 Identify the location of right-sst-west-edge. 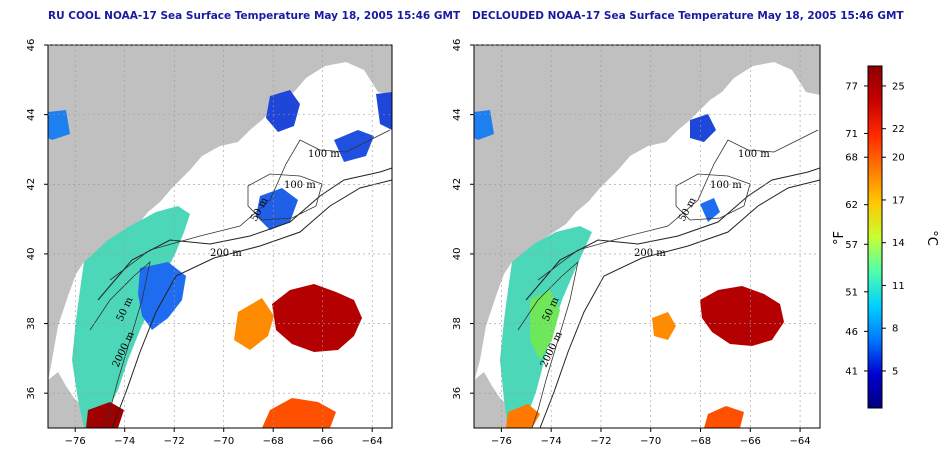
(484, 125).